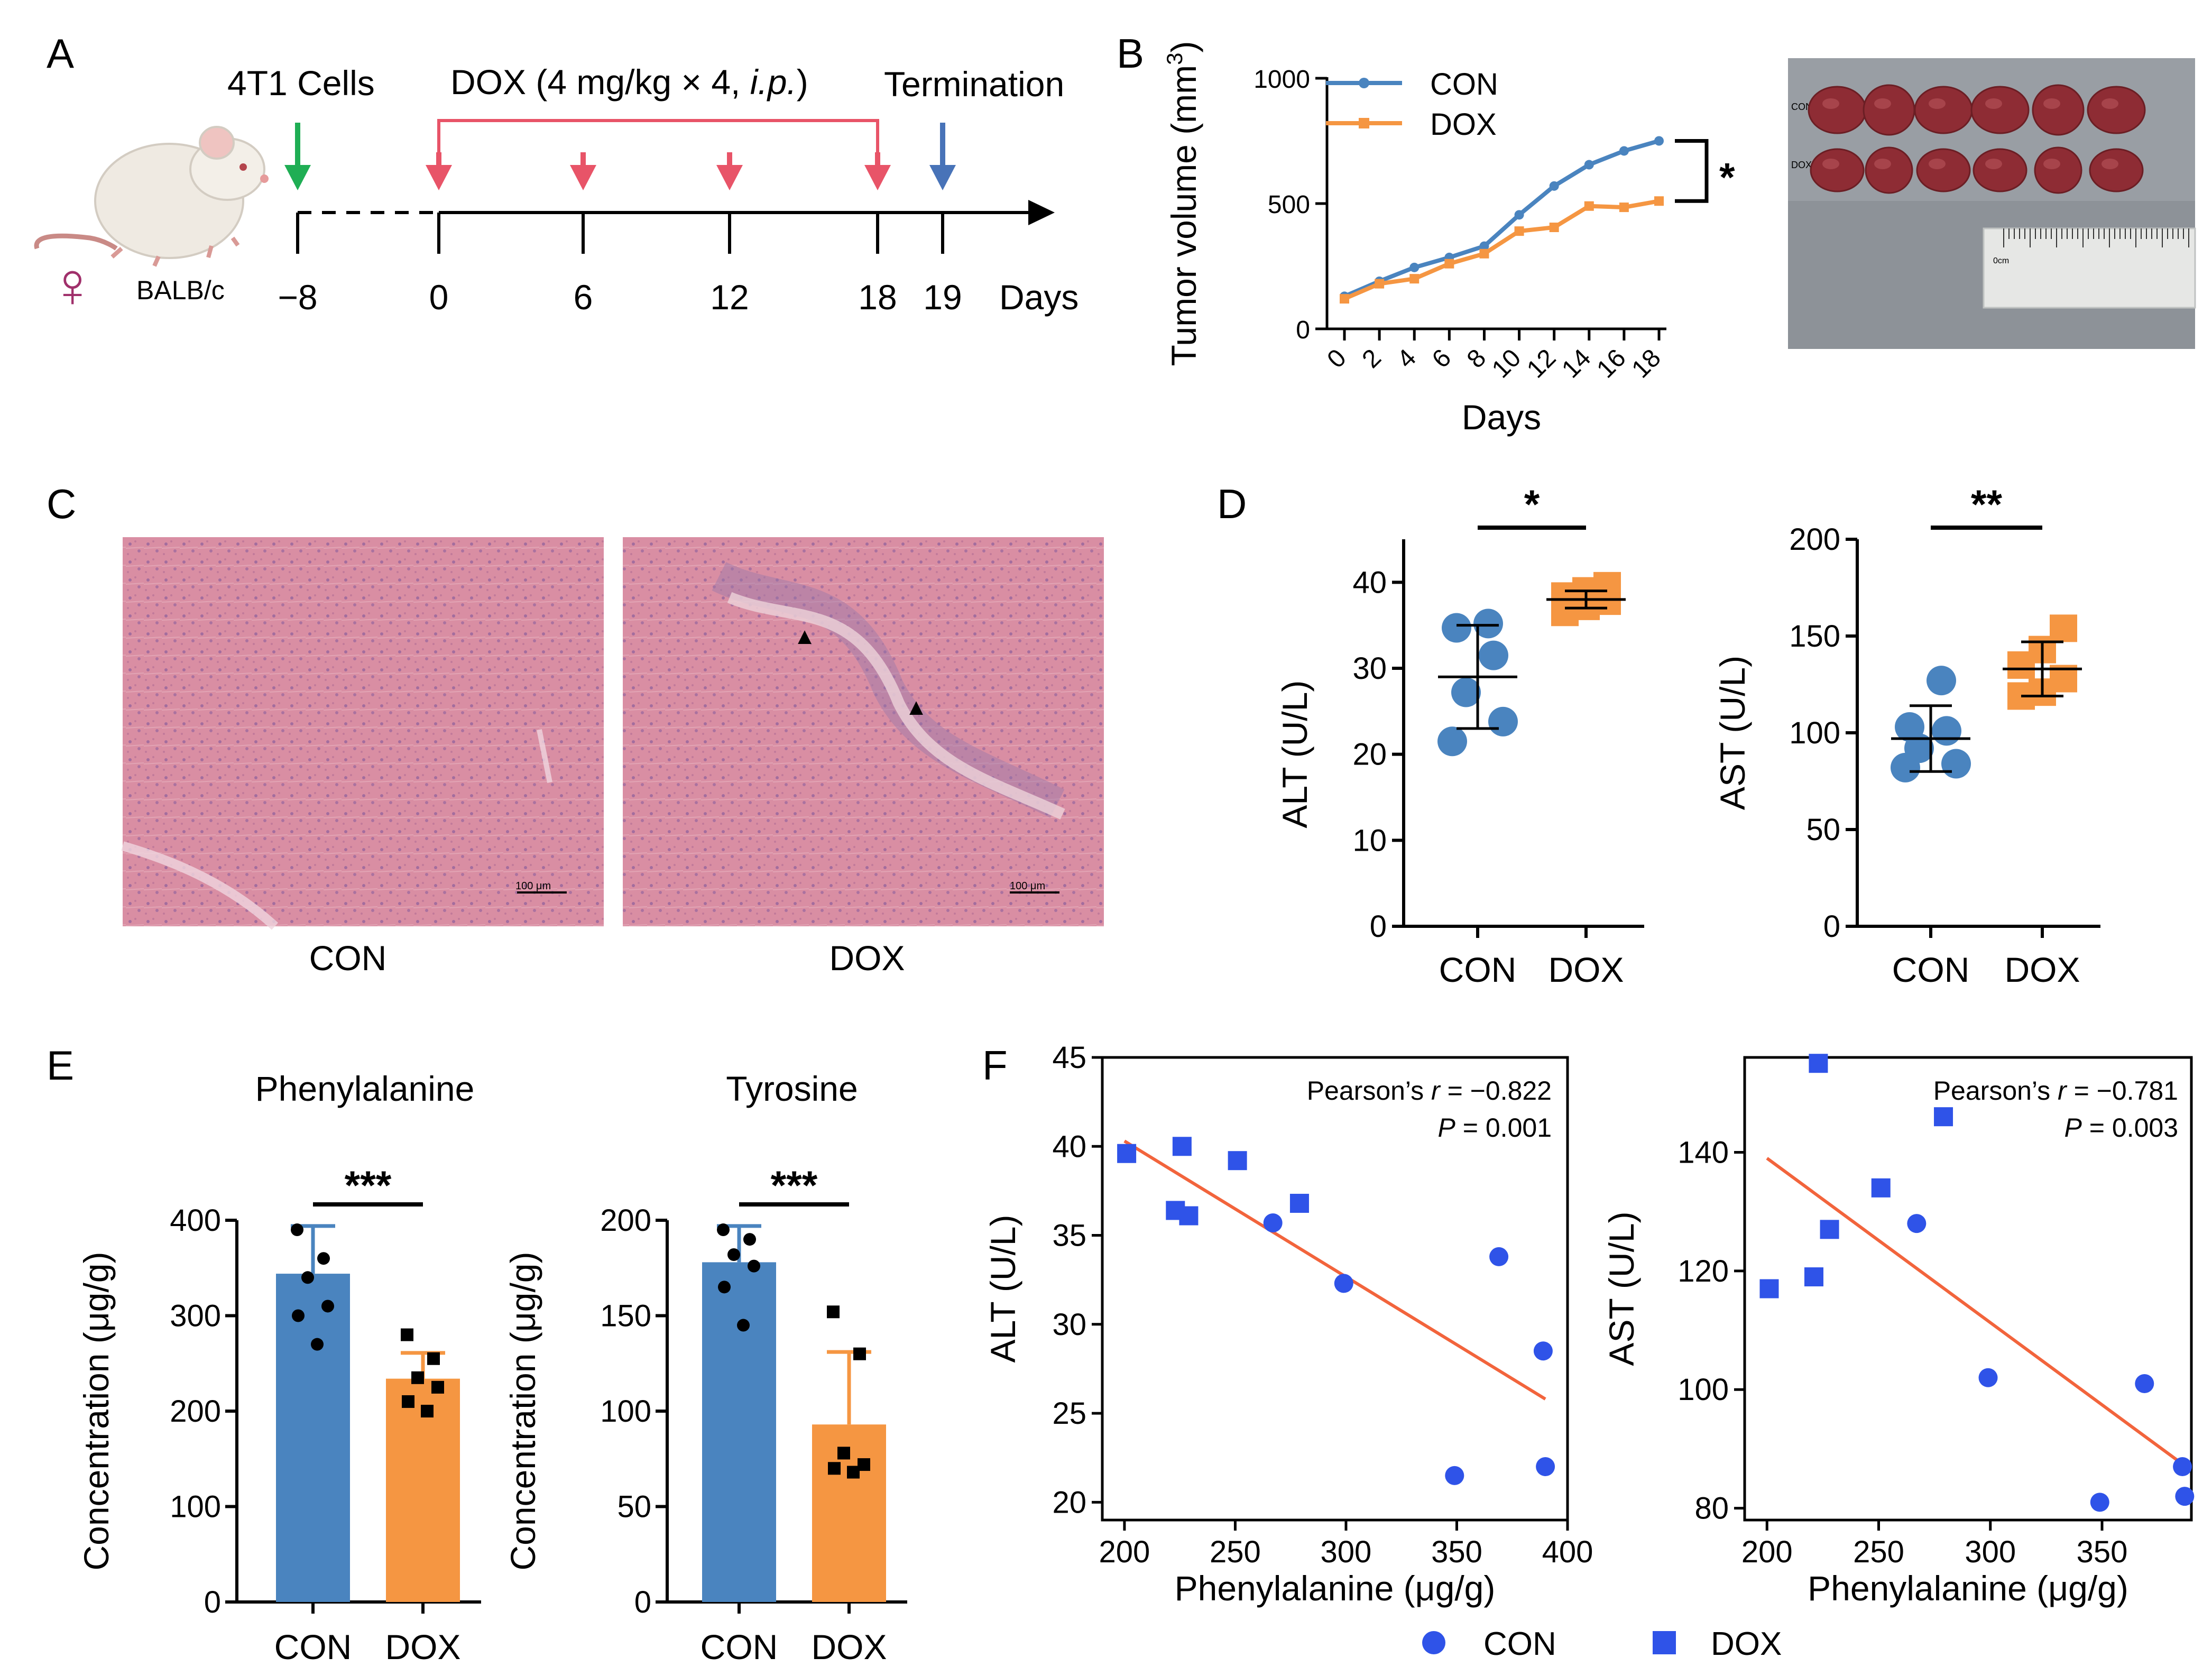  I want to click on d-significance-label: *, so click(1532, 504).